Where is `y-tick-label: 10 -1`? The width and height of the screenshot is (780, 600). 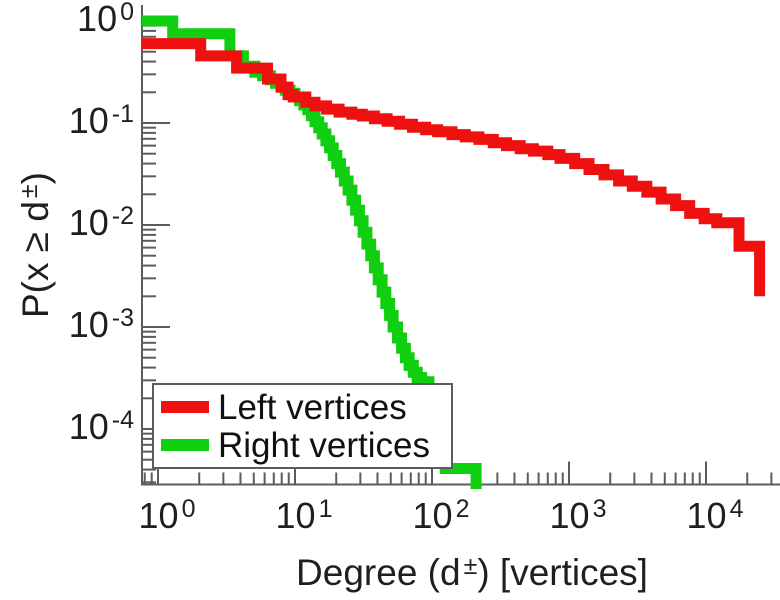 y-tick-label: 10 -1 is located at coordinates (101, 120).